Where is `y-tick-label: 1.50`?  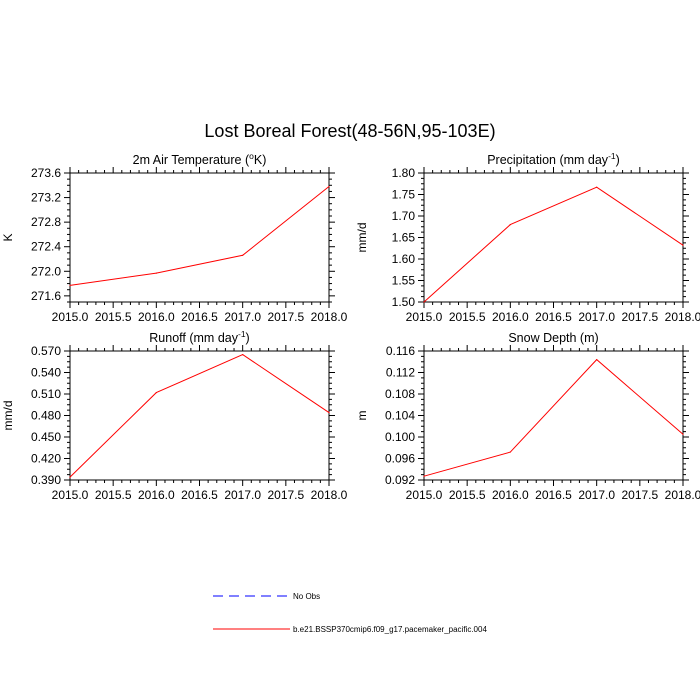
y-tick-label: 1.50 is located at coordinates (404, 302).